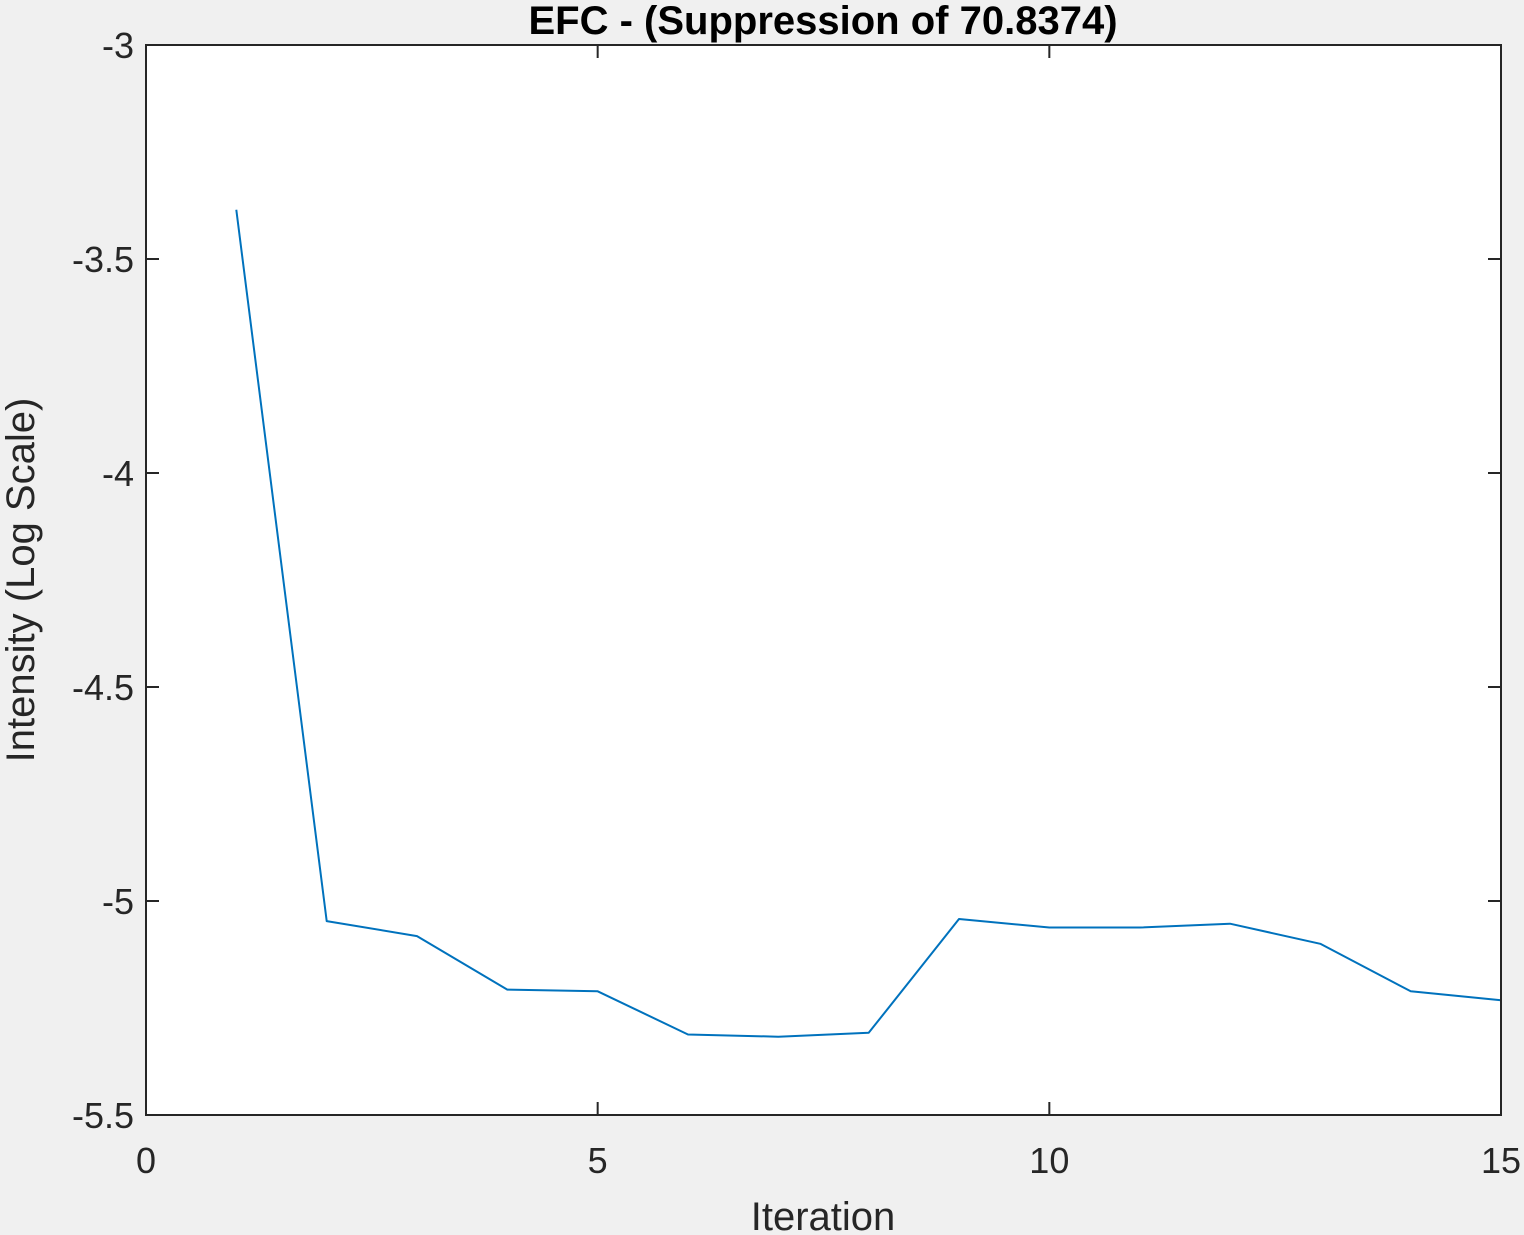 This screenshot has height=1235, width=1524. I want to click on chart-title: EFC - (Suppression of 70.8374), so click(822, 21).